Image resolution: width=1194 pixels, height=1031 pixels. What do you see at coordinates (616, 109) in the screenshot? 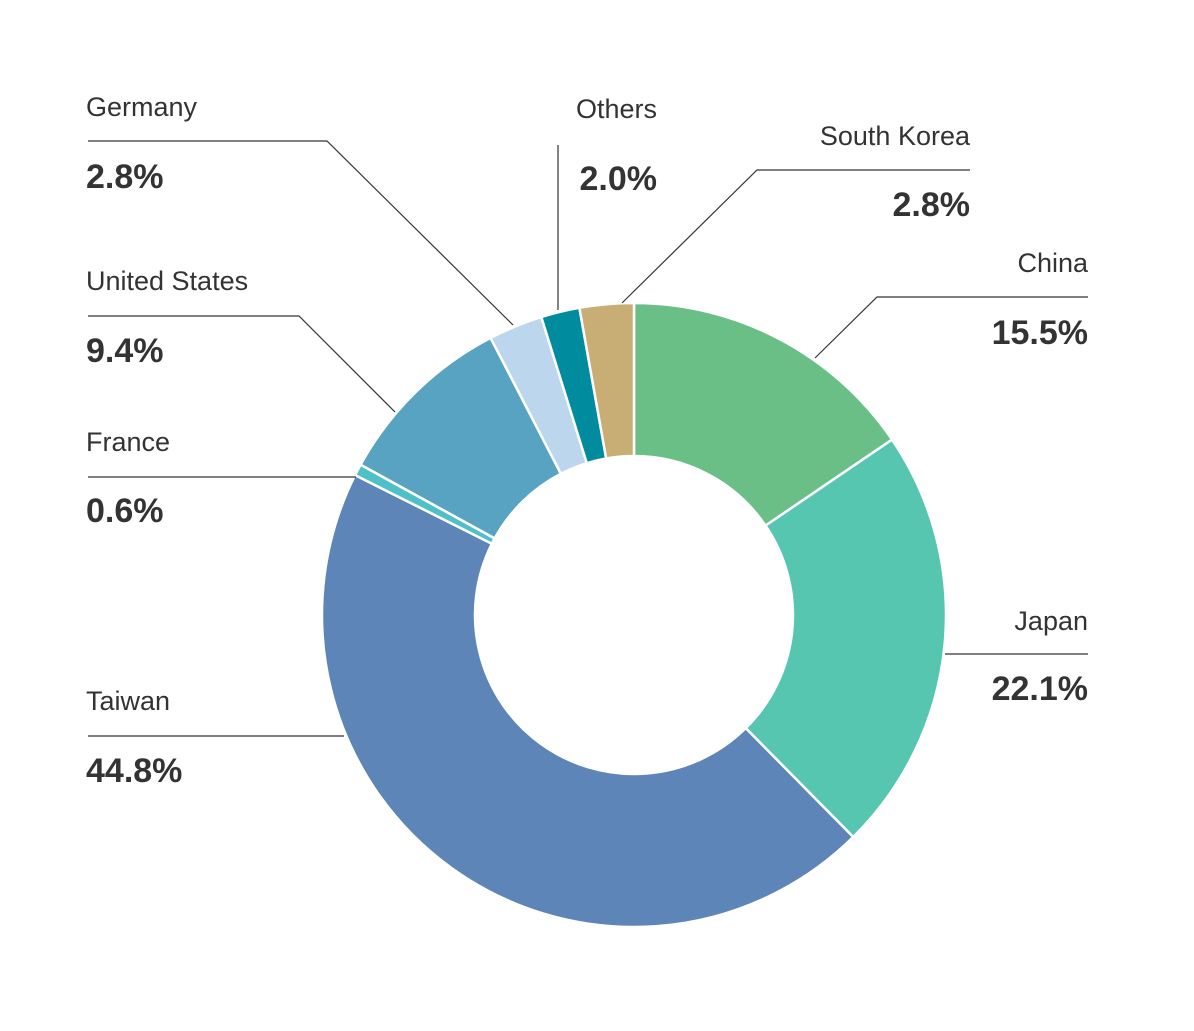
I see `label-others: Others` at bounding box center [616, 109].